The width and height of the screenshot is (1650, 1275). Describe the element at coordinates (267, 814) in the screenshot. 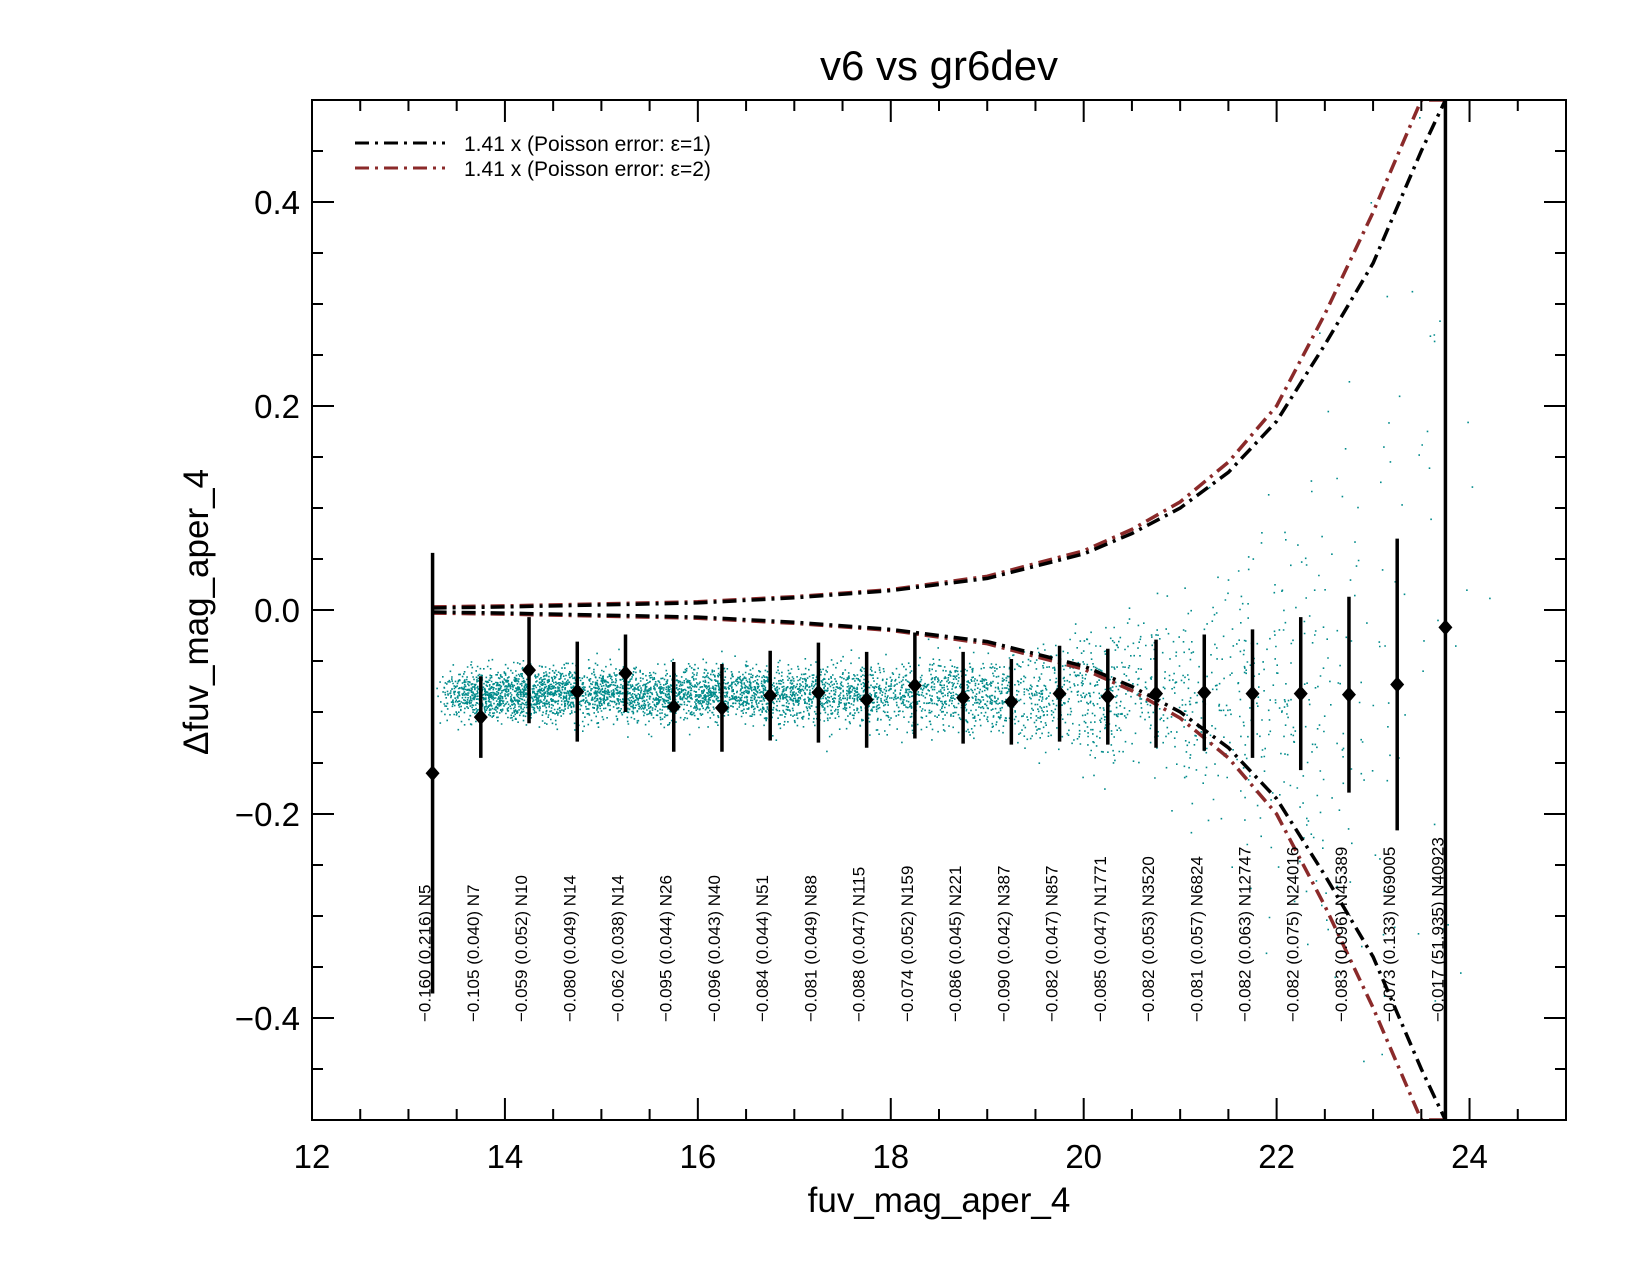

I see `y-tick-label: −0.2` at that location.